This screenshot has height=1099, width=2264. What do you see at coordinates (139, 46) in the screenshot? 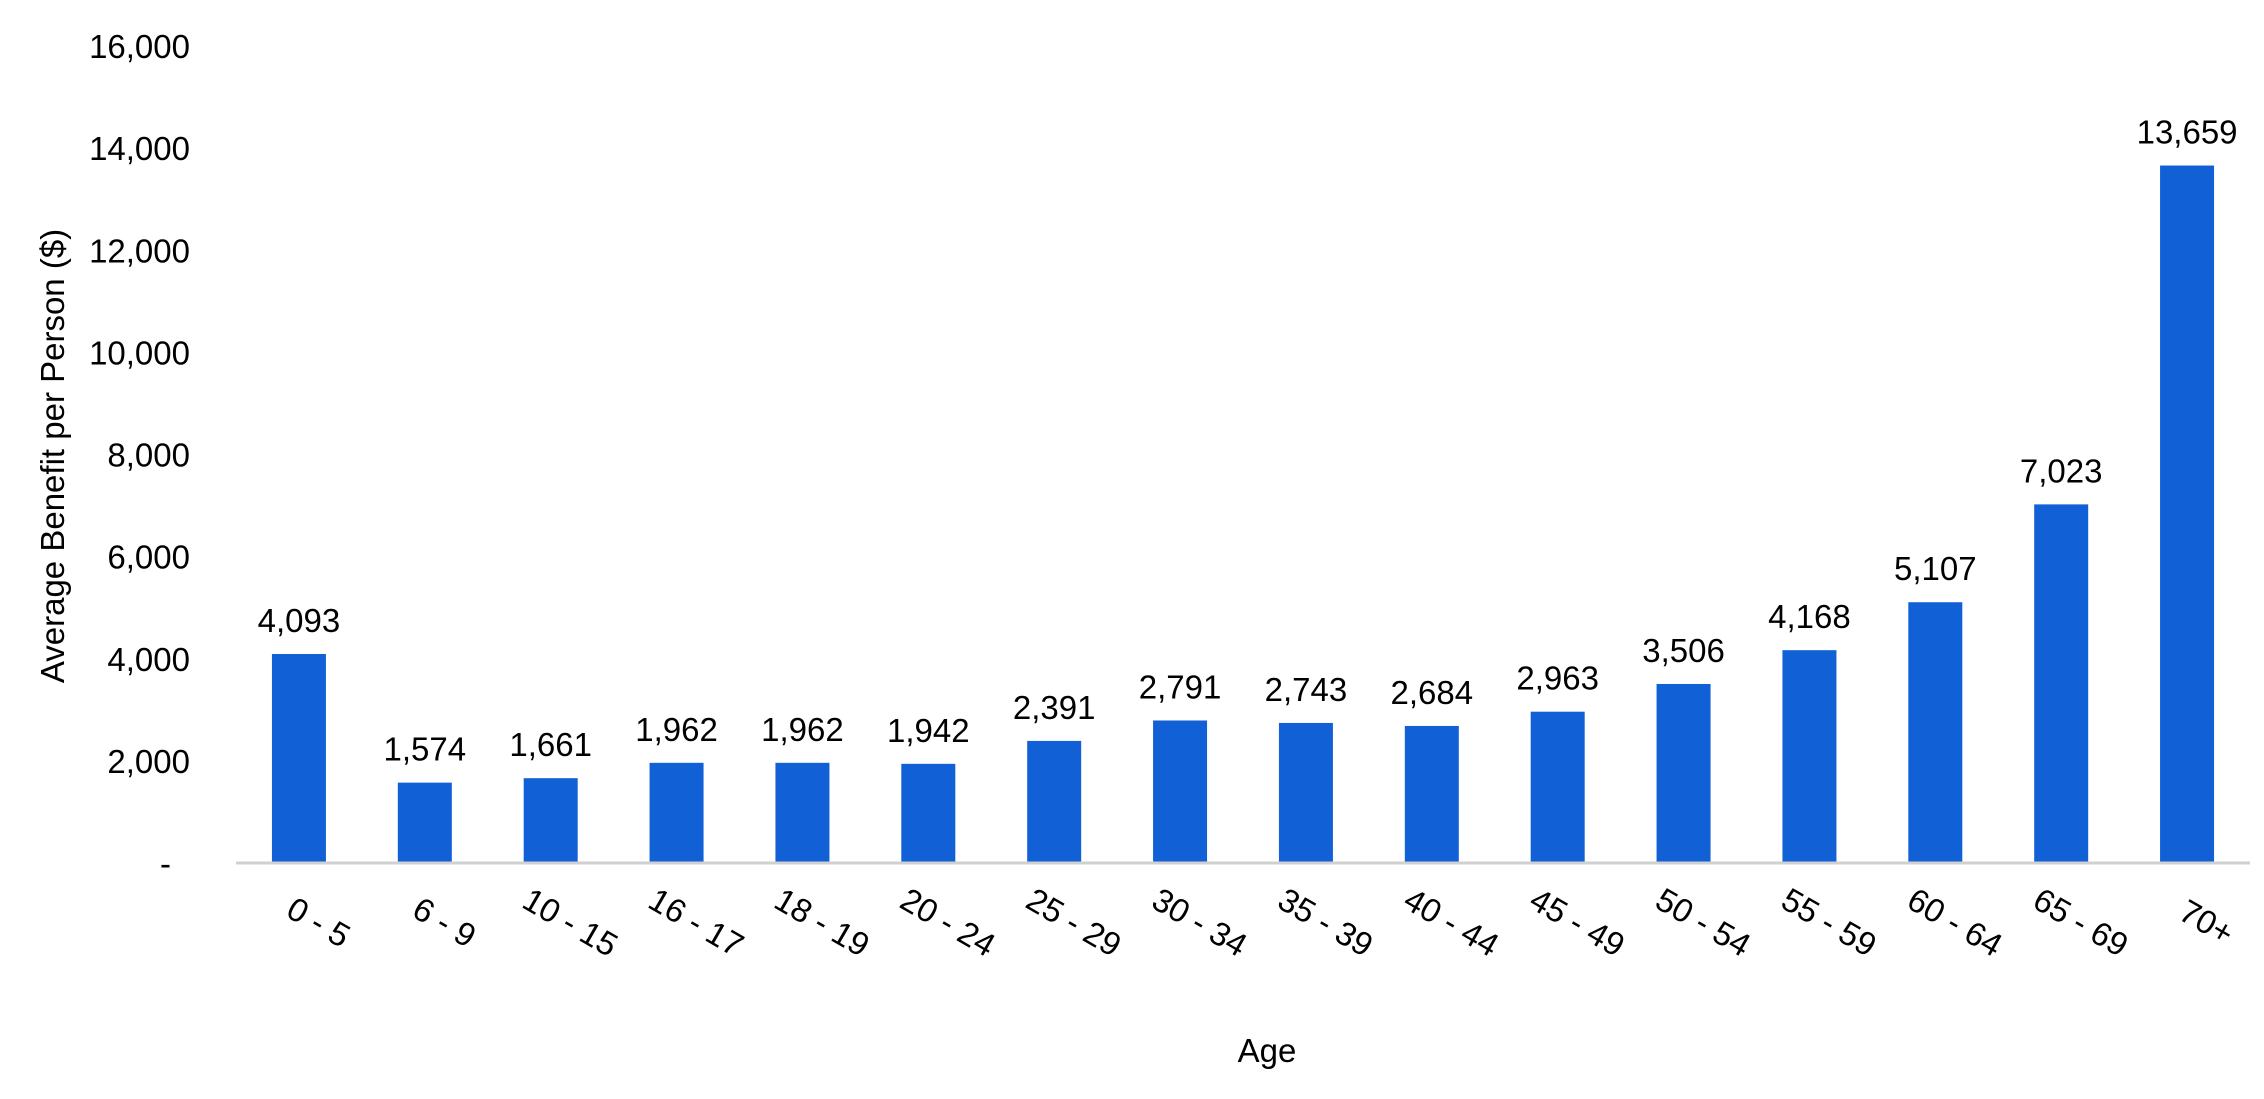
I see `y-tick-label: 16,000` at bounding box center [139, 46].